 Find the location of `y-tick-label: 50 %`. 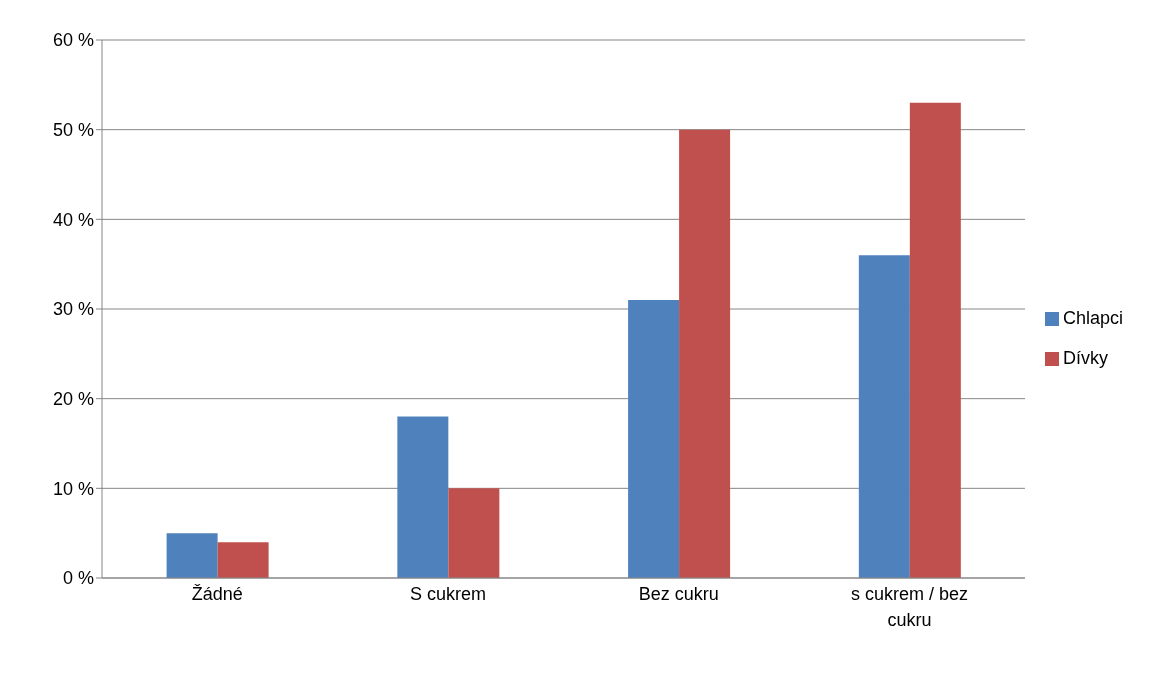

y-tick-label: 50 % is located at coordinates (73, 130).